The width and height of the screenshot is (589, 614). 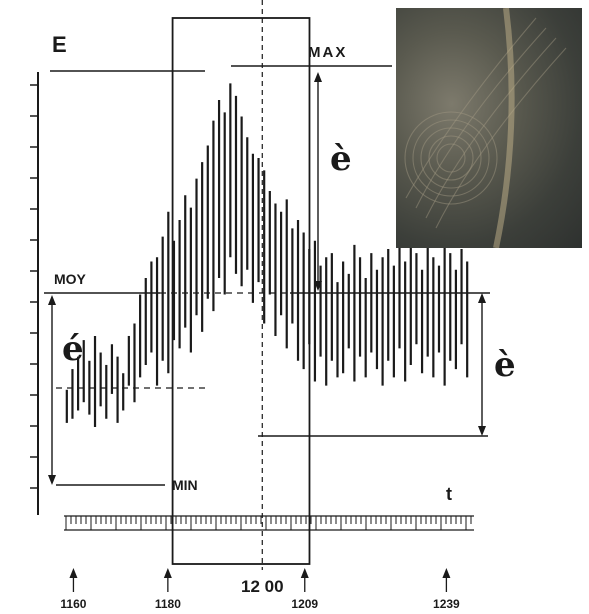 What do you see at coordinates (304, 604) in the screenshot?
I see `x-tick-label: 1209` at bounding box center [304, 604].